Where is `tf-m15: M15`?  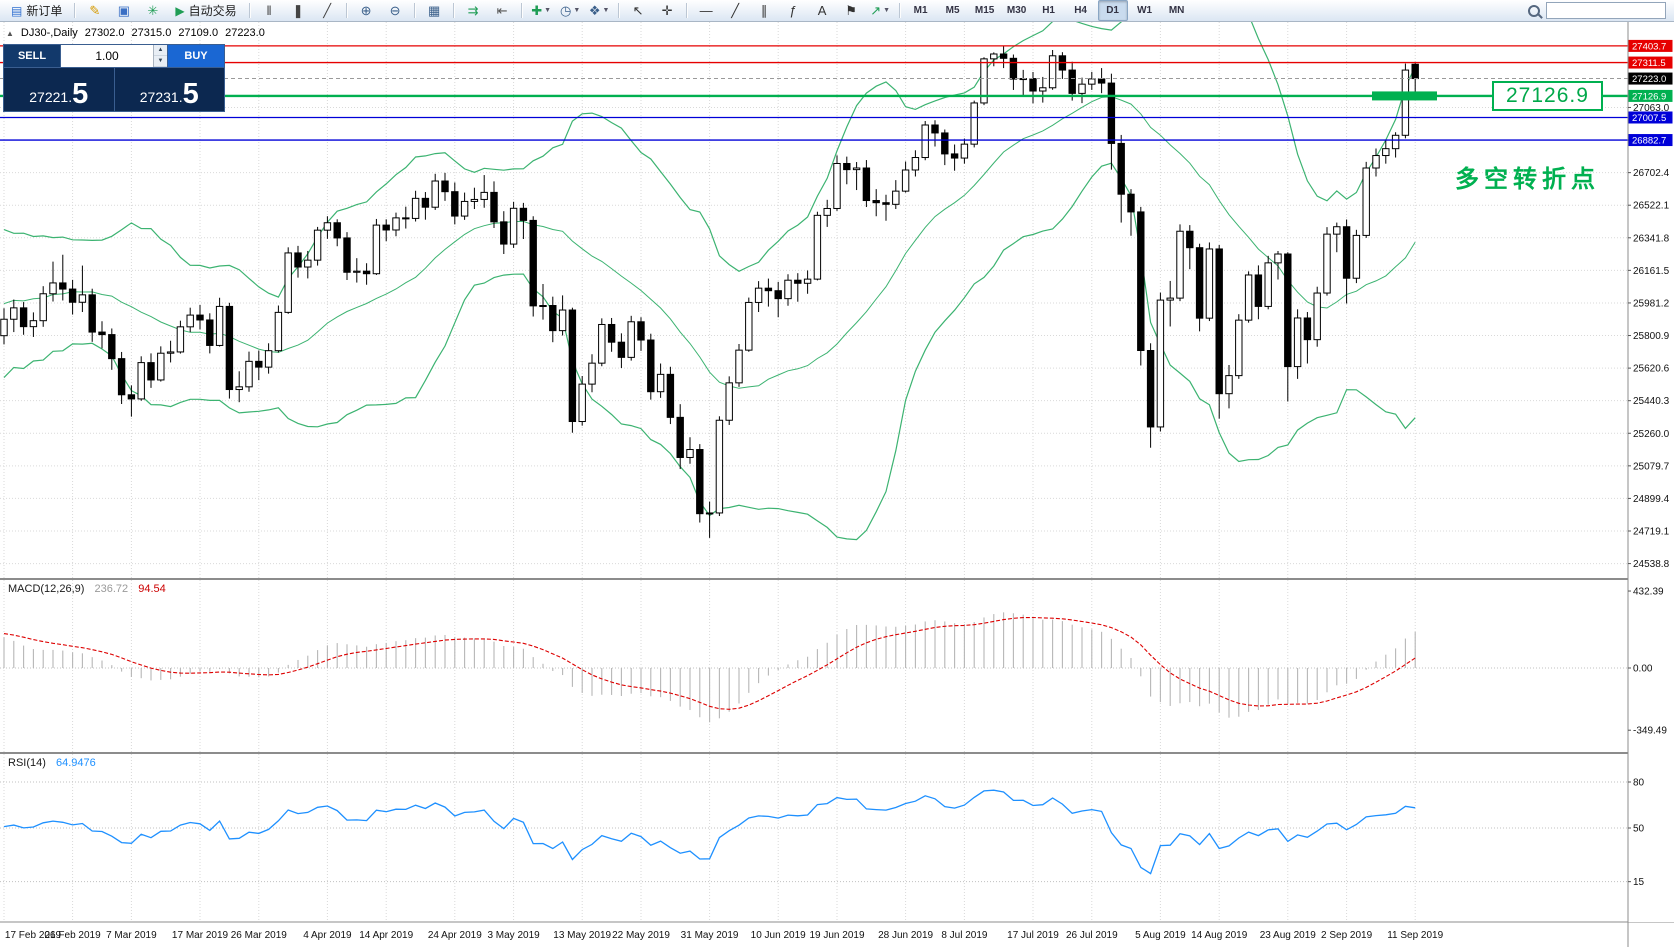 tf-m15: M15 is located at coordinates (985, 10).